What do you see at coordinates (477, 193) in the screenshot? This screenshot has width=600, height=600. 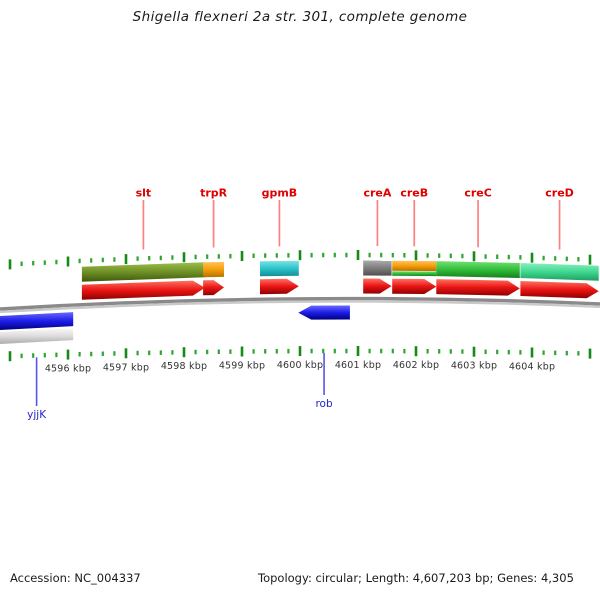 I see `gene-label-creC: creC` at bounding box center [477, 193].